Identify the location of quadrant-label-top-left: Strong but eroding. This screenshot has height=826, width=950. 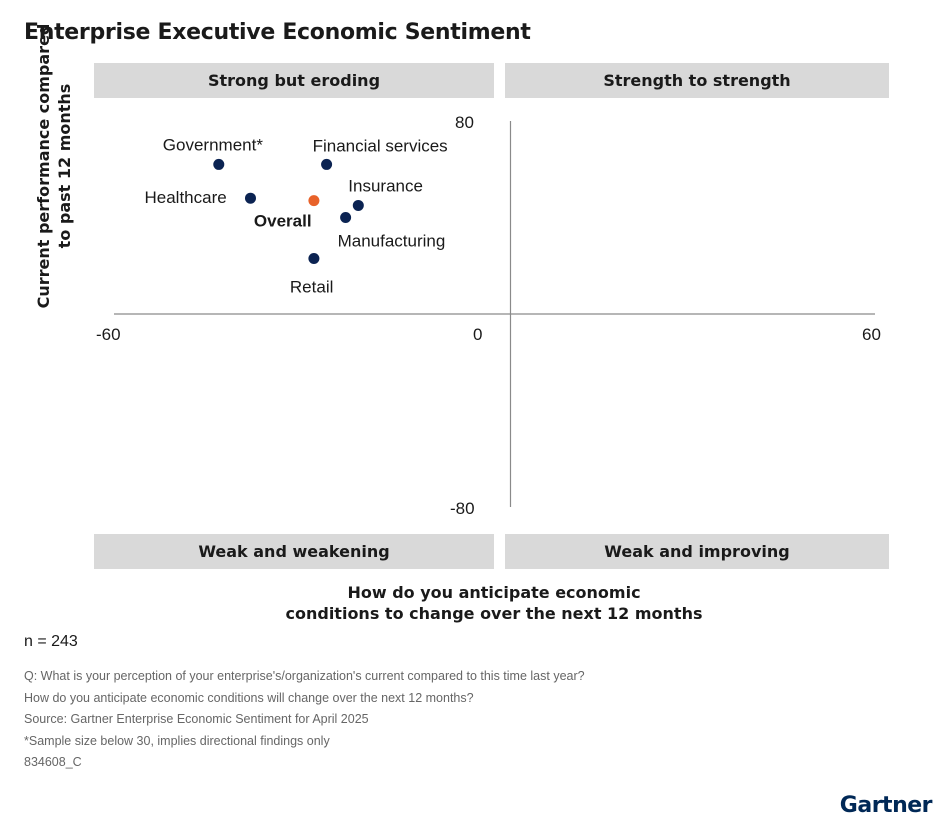
(294, 80).